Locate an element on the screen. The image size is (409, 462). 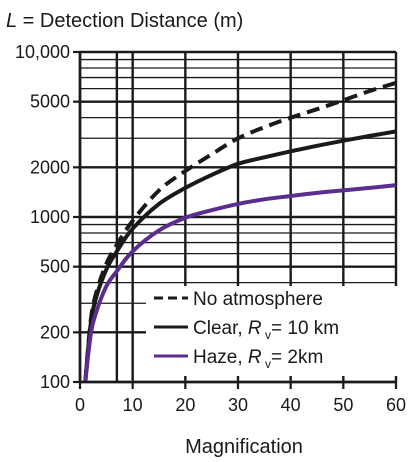
x-tick-label: 0 is located at coordinates (80, 405).